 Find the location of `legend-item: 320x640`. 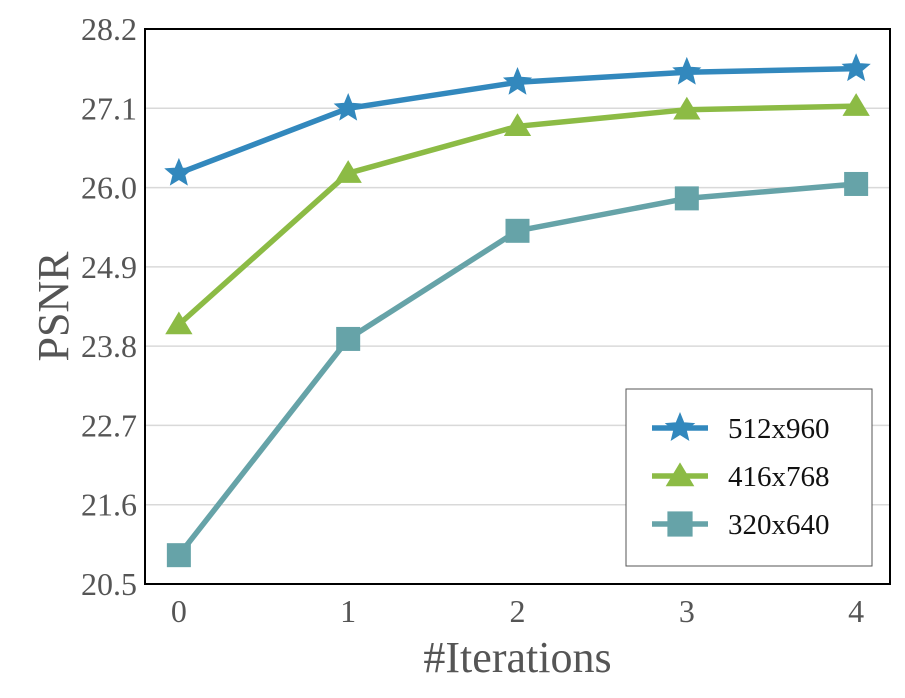

legend-item: 320x640 is located at coordinates (741, 525).